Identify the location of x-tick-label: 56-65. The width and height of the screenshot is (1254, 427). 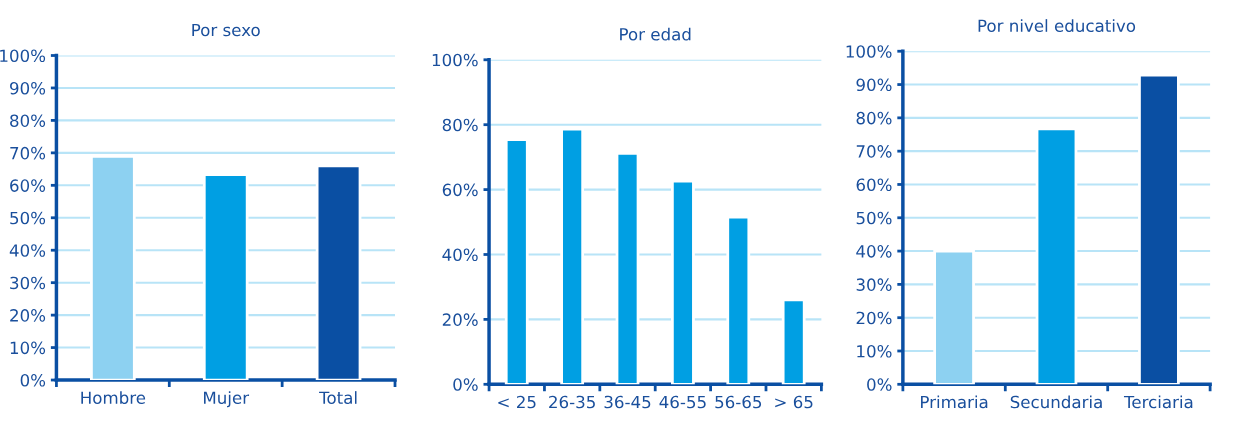
(738, 402).